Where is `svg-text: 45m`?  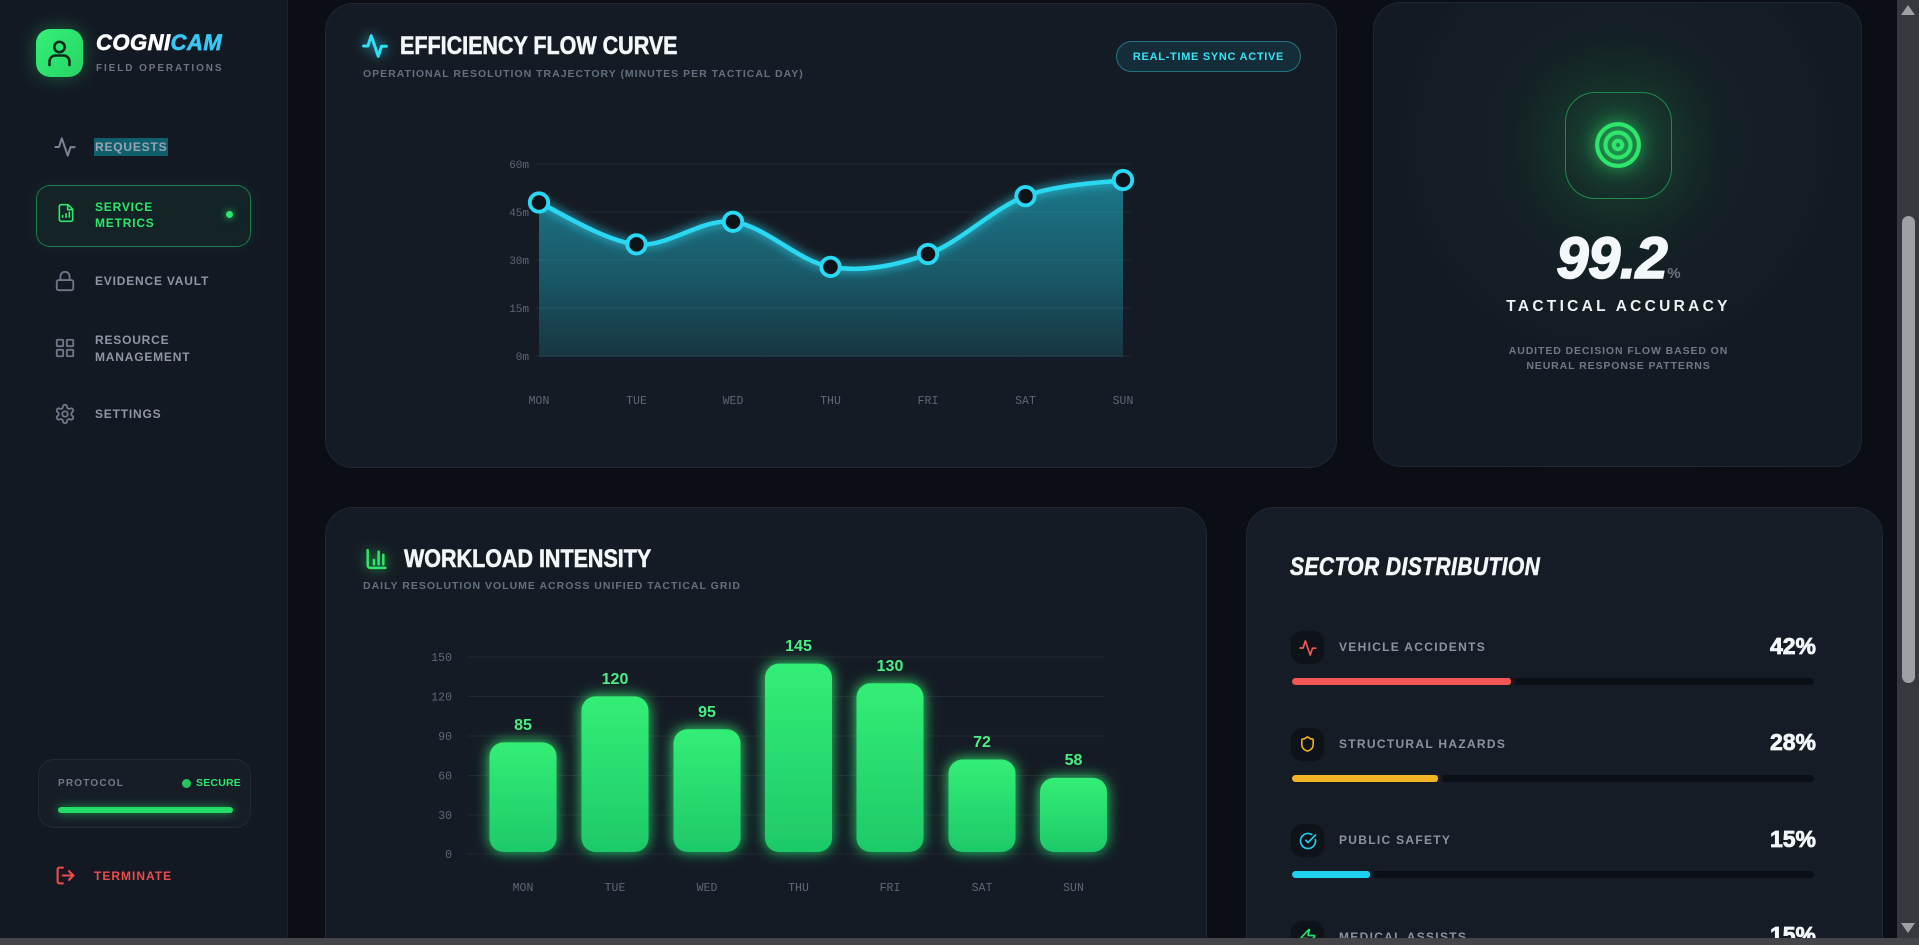
svg-text: 45m is located at coordinates (519, 214).